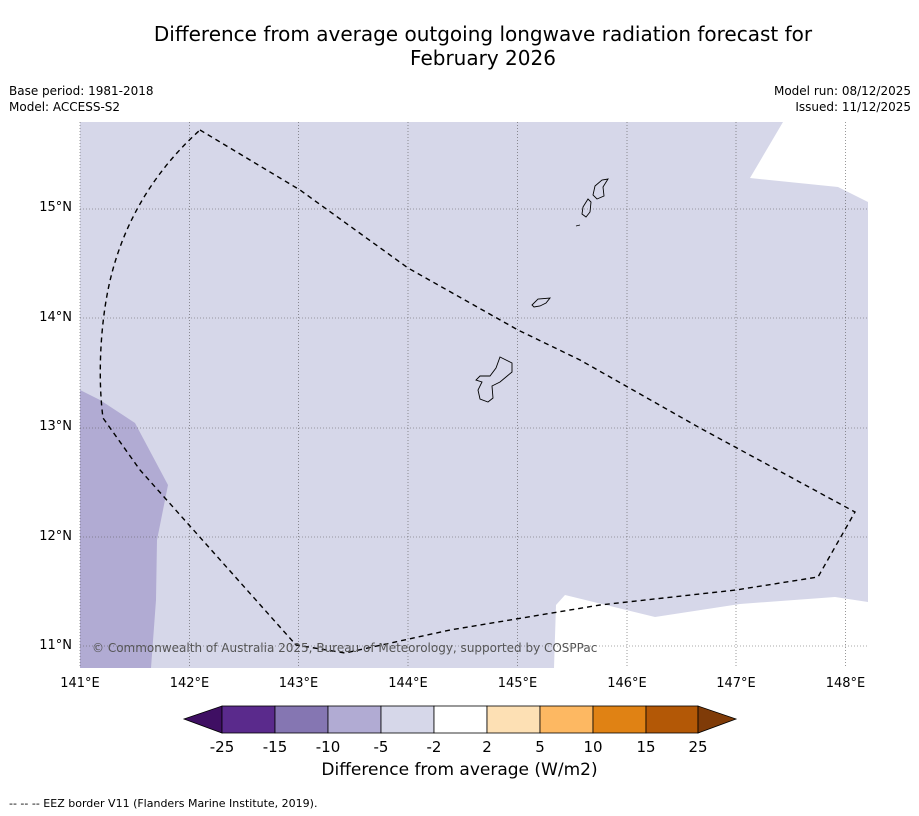  Describe the element at coordinates (55, 536) in the screenshot. I see `lat-tick-label: 12°N` at that location.